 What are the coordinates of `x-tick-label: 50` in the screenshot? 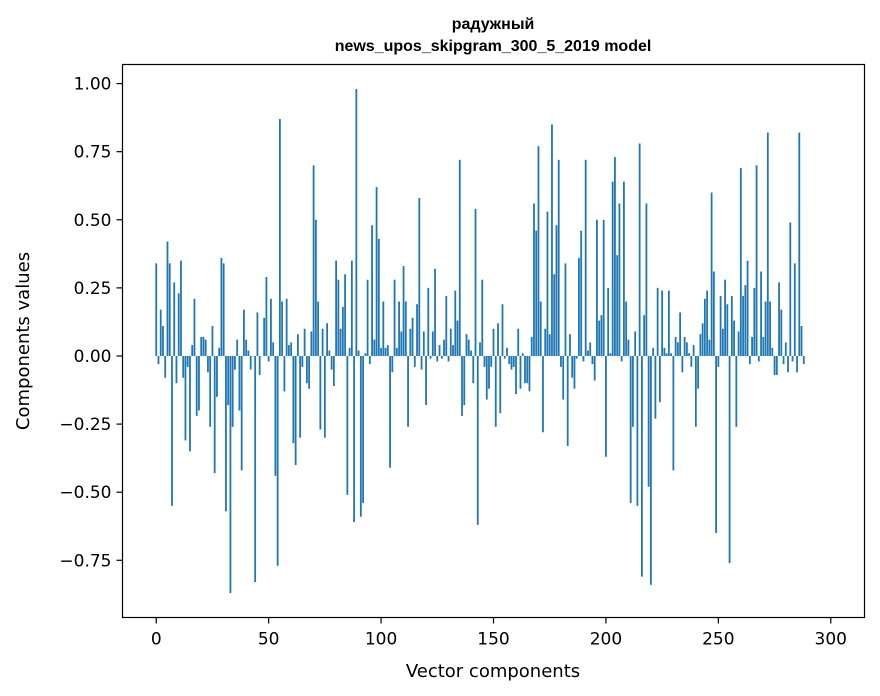 It's located at (269, 640).